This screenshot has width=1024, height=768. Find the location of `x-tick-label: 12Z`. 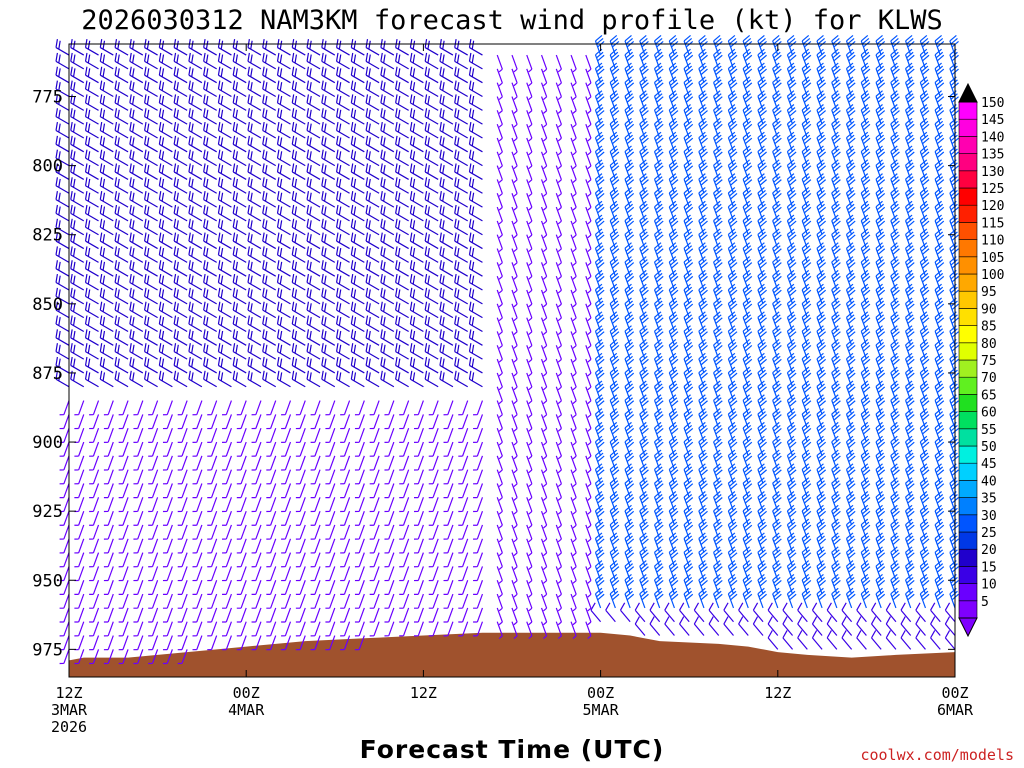

x-tick-label: 12Z is located at coordinates (423, 693).